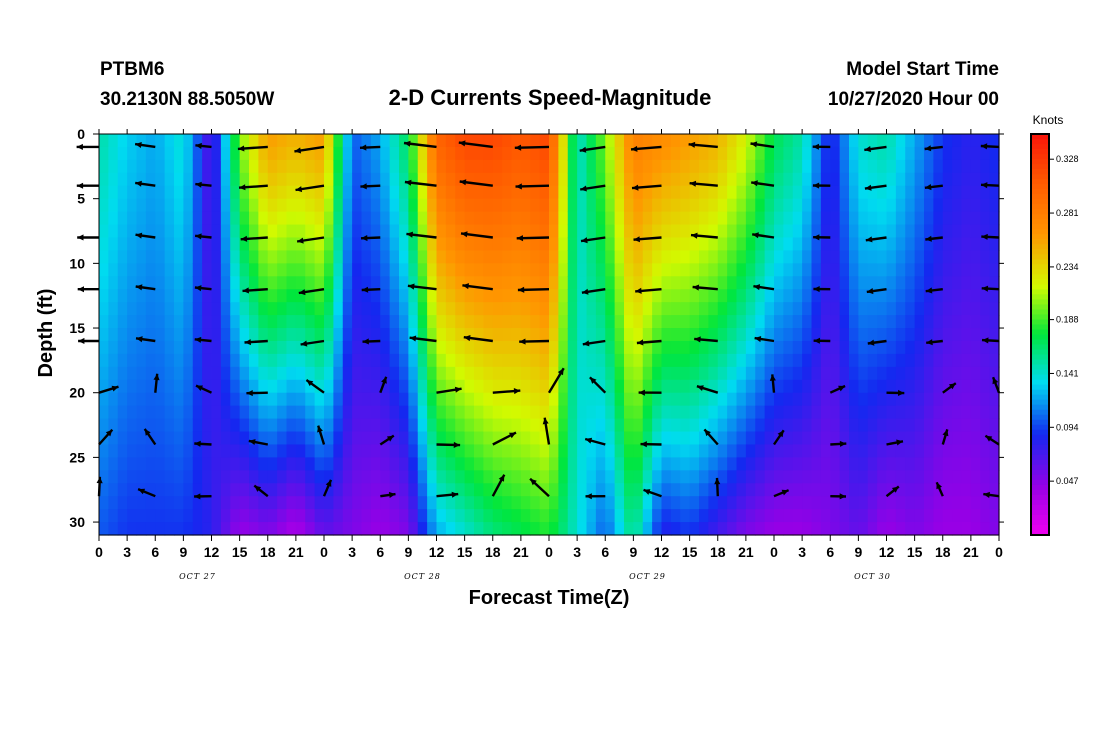 This screenshot has height=750, width=1100. Describe the element at coordinates (212, 552) in the screenshot. I see `x-tick-label: 12` at that location.